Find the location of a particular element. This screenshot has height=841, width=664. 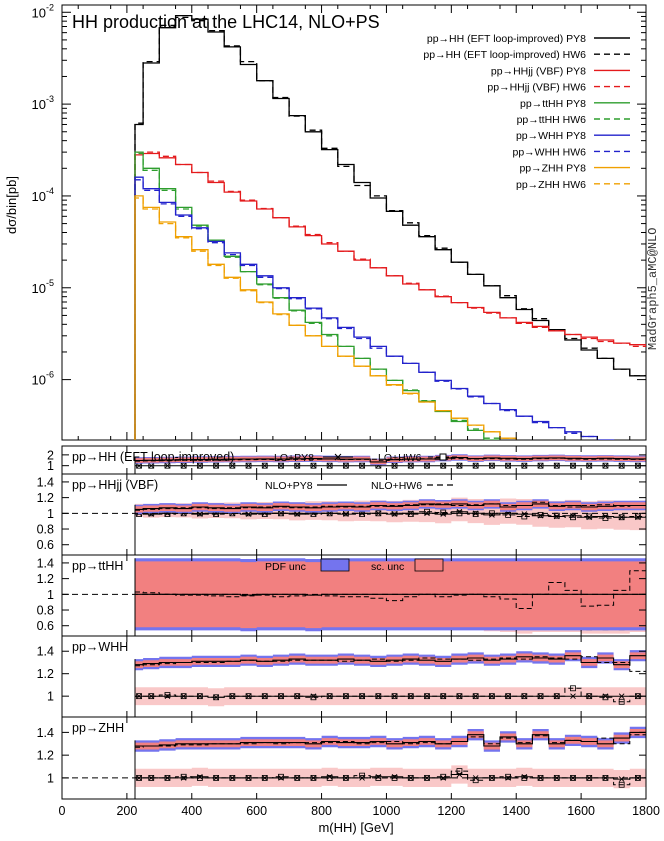

legend-entry-label: pp→WHH PY8 is located at coordinates (551, 136).